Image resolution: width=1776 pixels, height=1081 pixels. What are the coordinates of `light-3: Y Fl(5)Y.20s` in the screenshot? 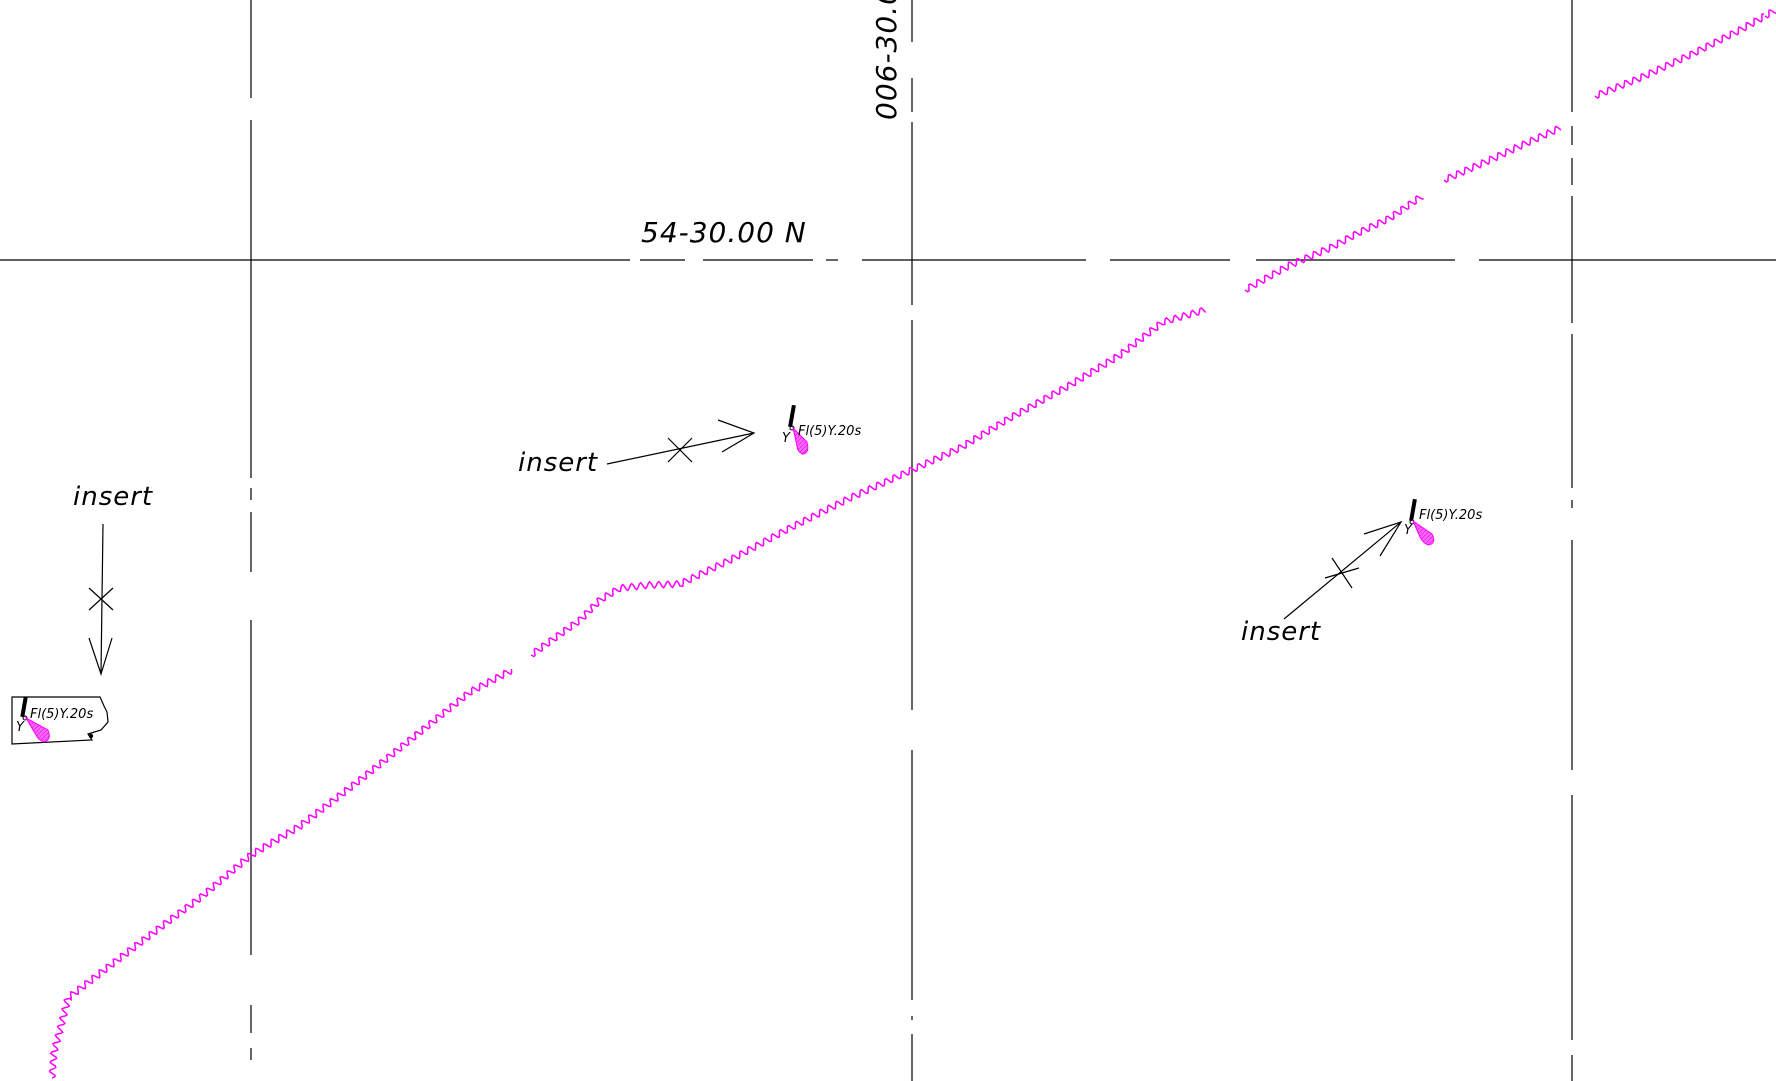 It's located at (1443, 522).